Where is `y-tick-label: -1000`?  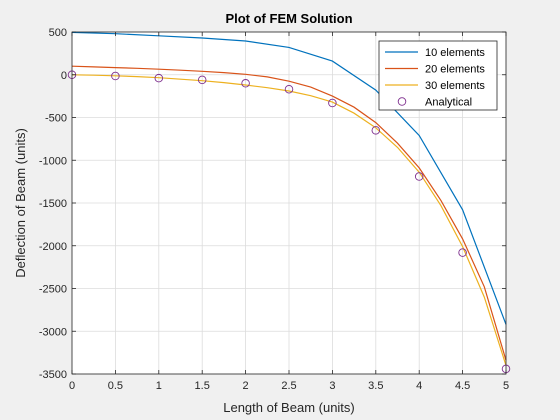
y-tick-label: -1000 is located at coordinates (53, 161).